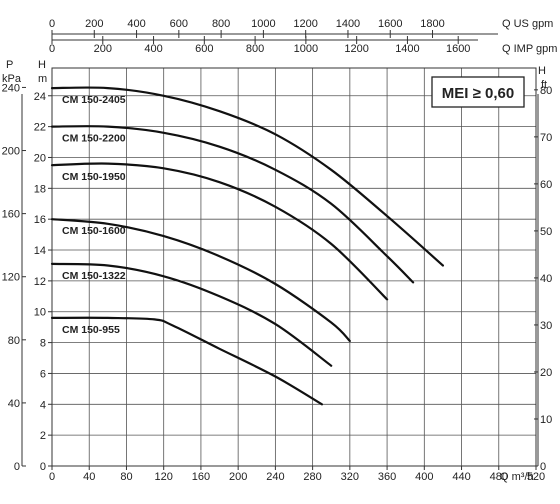  I want to click on ft-tick-label: 20, so click(546, 373).